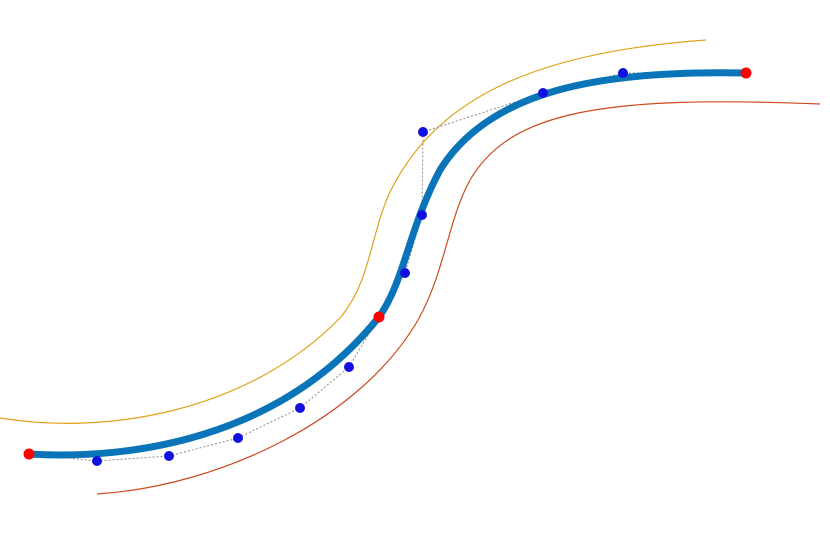 The image size is (830, 535). What do you see at coordinates (379, 317) in the screenshot?
I see `anchor-point-mid` at bounding box center [379, 317].